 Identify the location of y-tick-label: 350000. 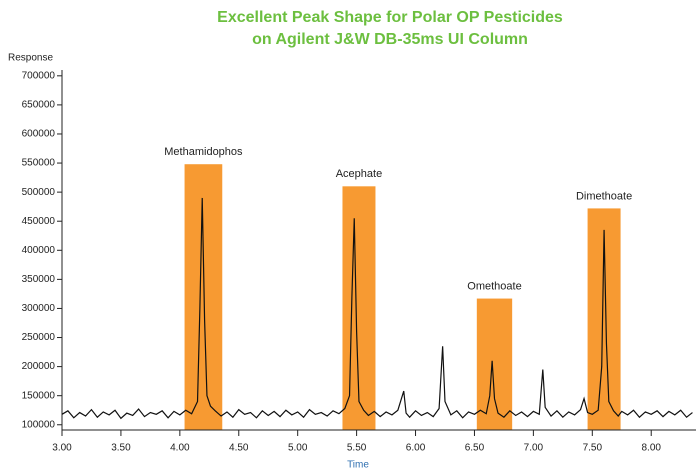
(39, 279).